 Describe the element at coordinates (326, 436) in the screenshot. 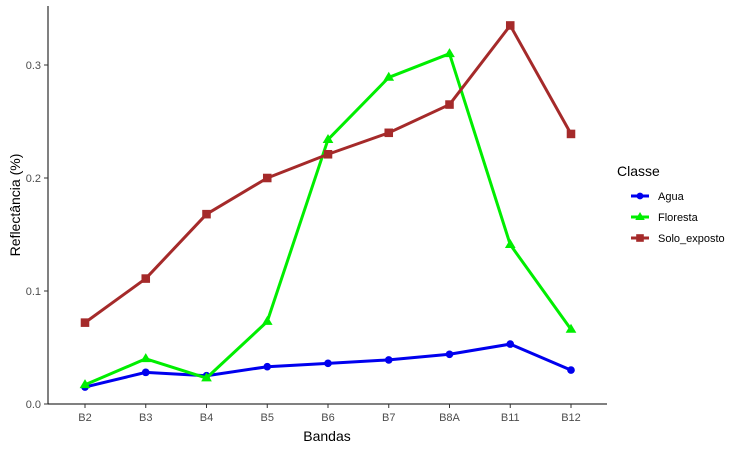

I see `x-axis-title: Bandas` at that location.